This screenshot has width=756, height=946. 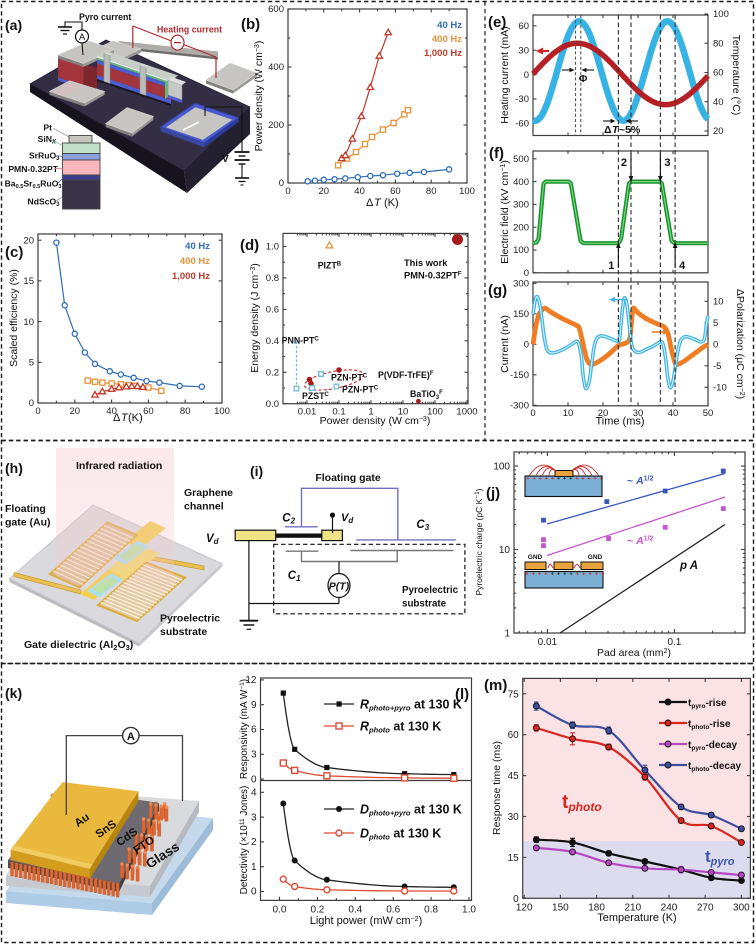 I want to click on svg-text: (j), so click(x=493, y=493).